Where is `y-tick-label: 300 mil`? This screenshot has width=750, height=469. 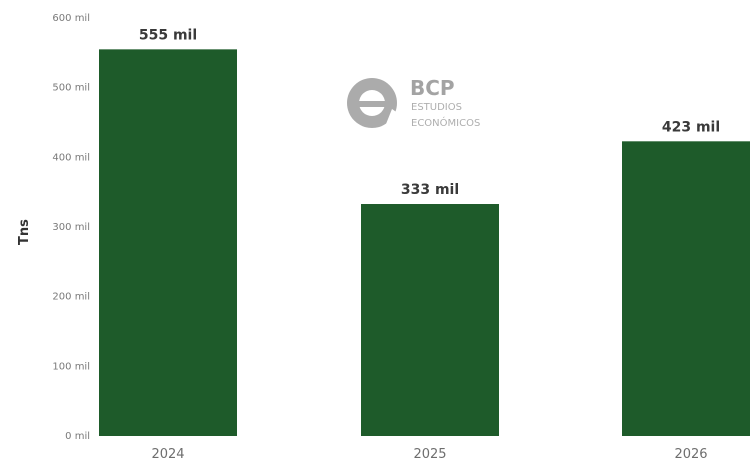 y-tick-label: 300 mil is located at coordinates (71, 227).